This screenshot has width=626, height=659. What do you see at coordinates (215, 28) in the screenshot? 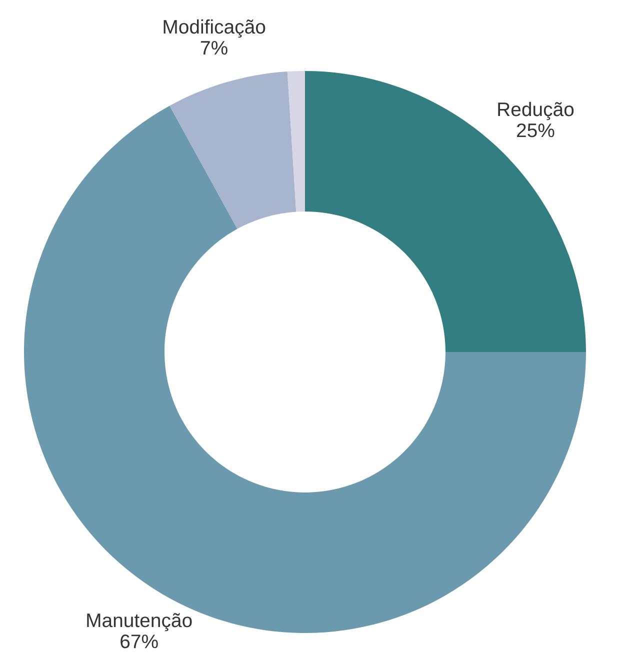
I see `slice-label: Modificação` at bounding box center [215, 28].